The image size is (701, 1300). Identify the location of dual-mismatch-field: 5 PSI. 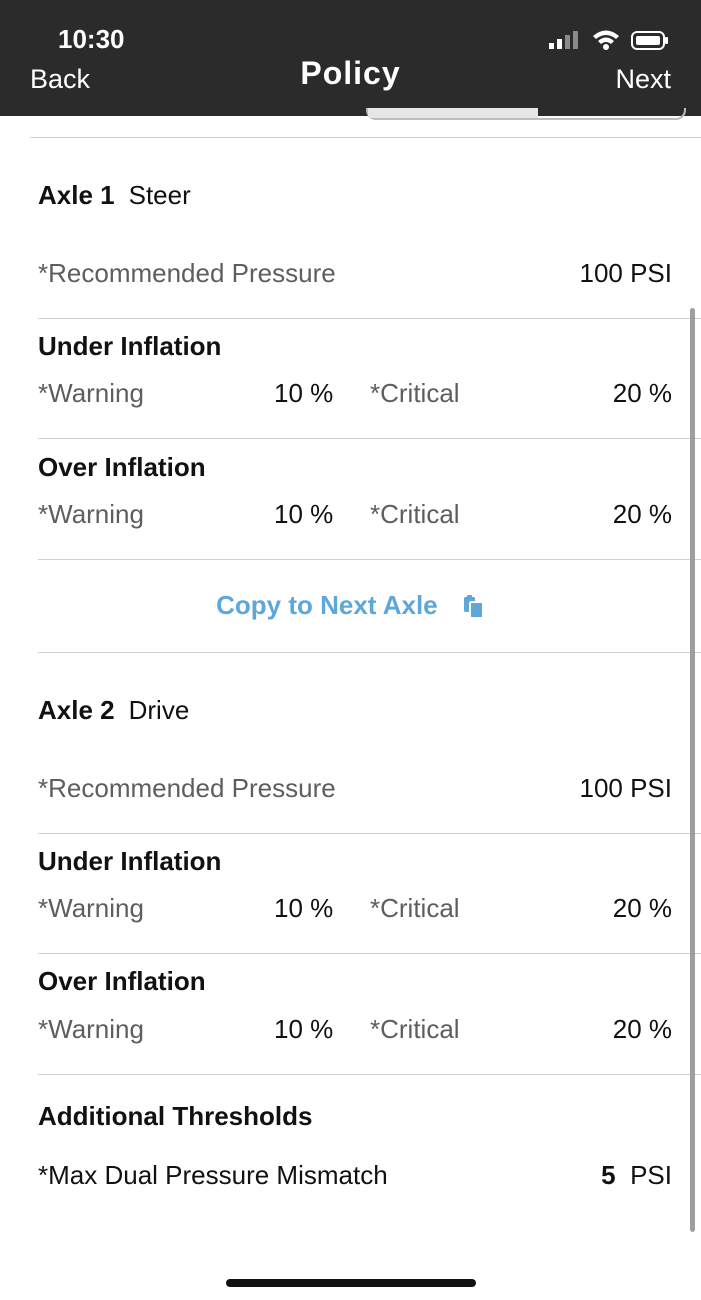
(636, 1175).